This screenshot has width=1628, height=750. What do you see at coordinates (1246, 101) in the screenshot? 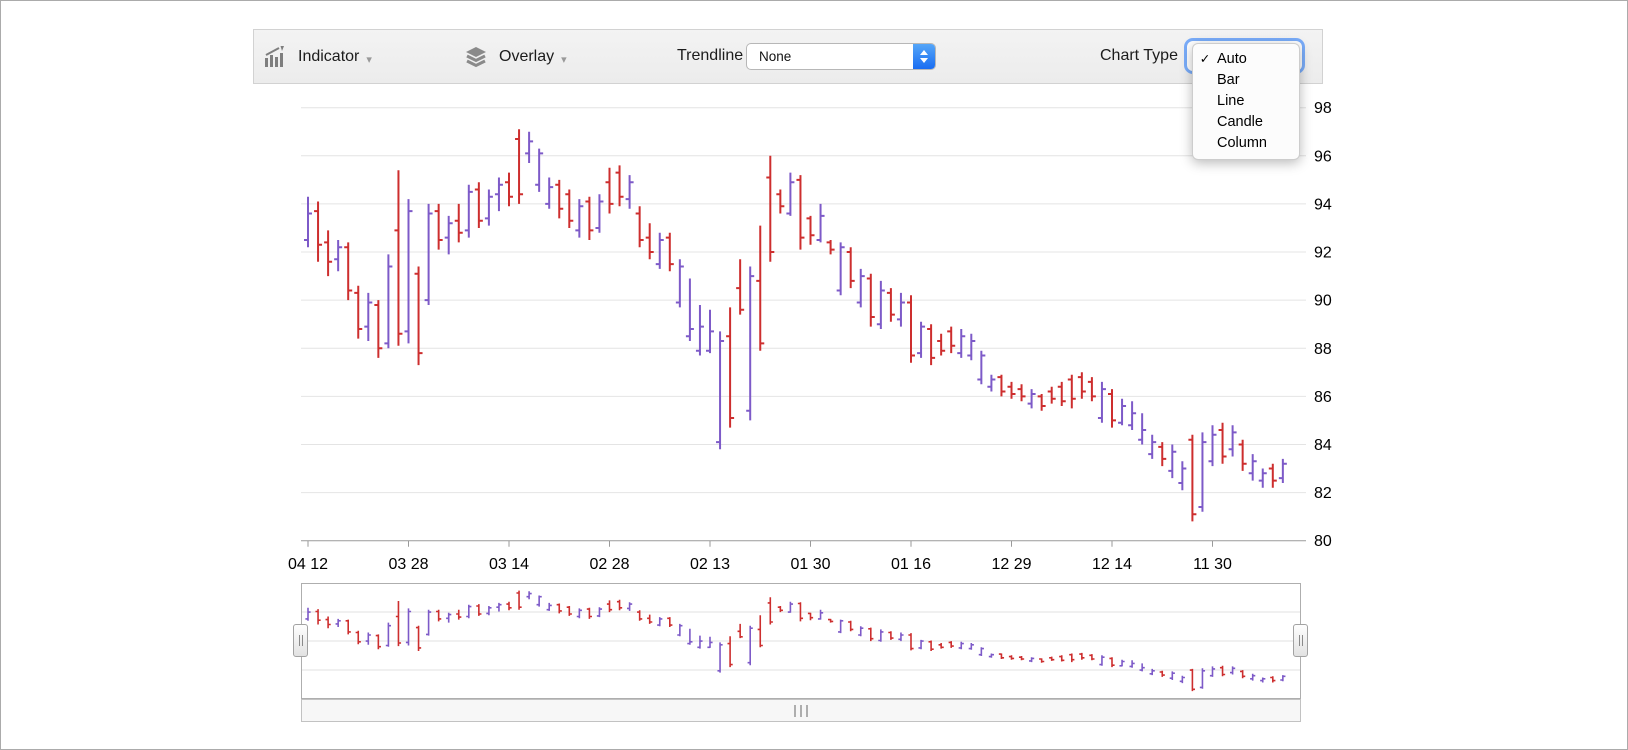
I see `chart-type-menu: ✓ Auto Bar Line Candle Column` at bounding box center [1246, 101].